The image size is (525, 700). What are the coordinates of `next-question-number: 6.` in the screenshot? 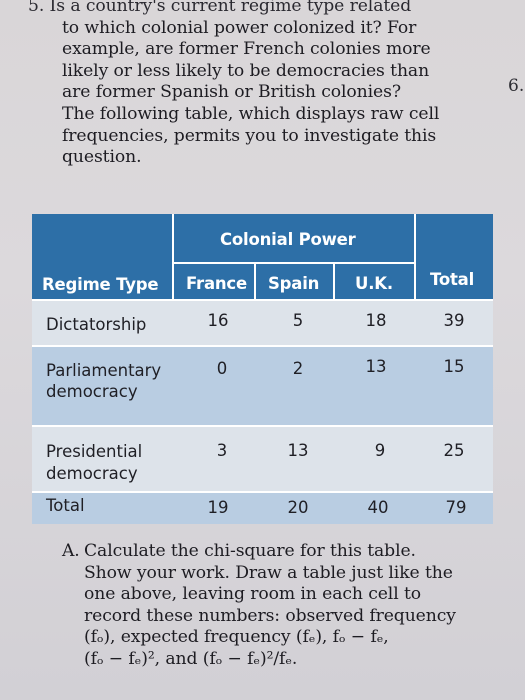 It's located at (516, 86).